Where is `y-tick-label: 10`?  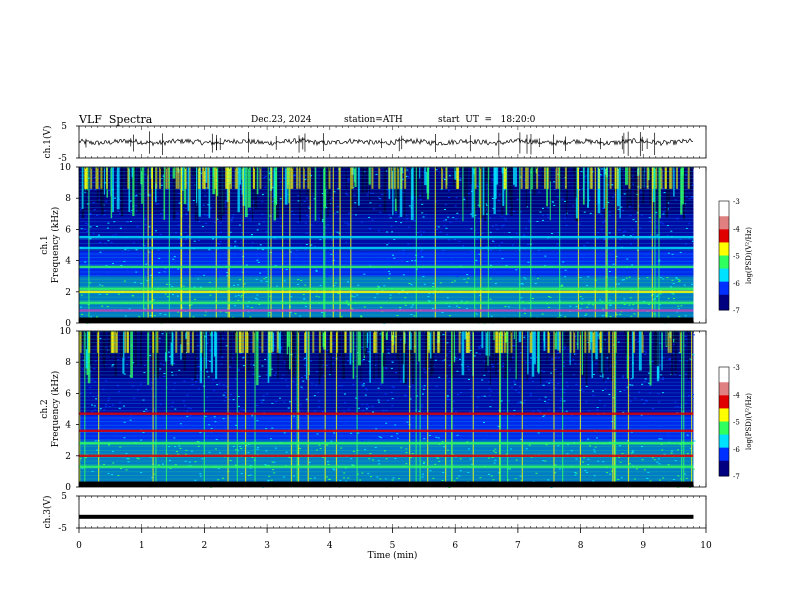 y-tick-label: 10 is located at coordinates (66, 168).